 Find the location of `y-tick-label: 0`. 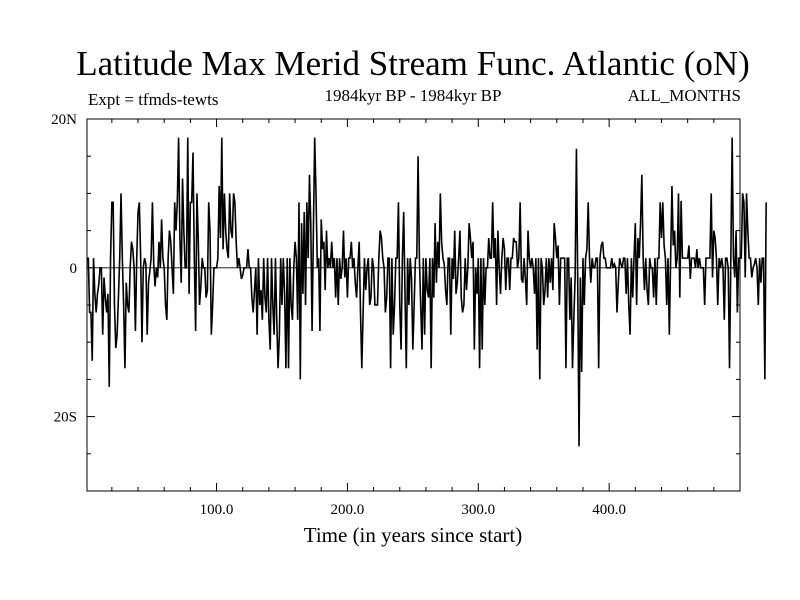

y-tick-label: 0 is located at coordinates (74, 269).